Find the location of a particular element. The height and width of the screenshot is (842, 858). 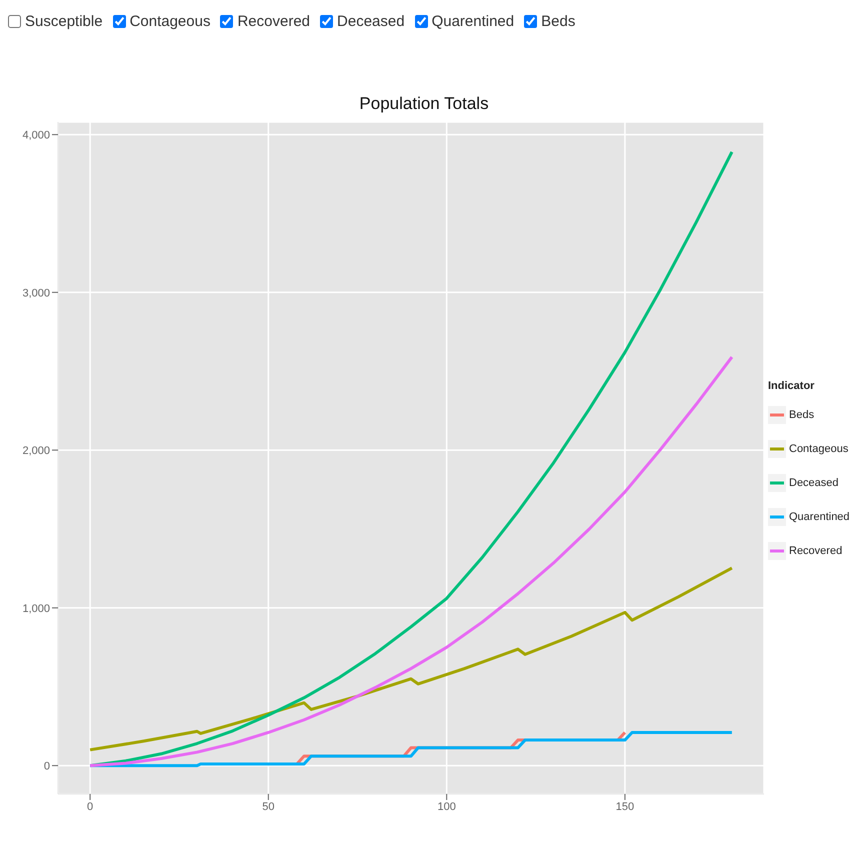

x-tick-label: 150 is located at coordinates (625, 806).